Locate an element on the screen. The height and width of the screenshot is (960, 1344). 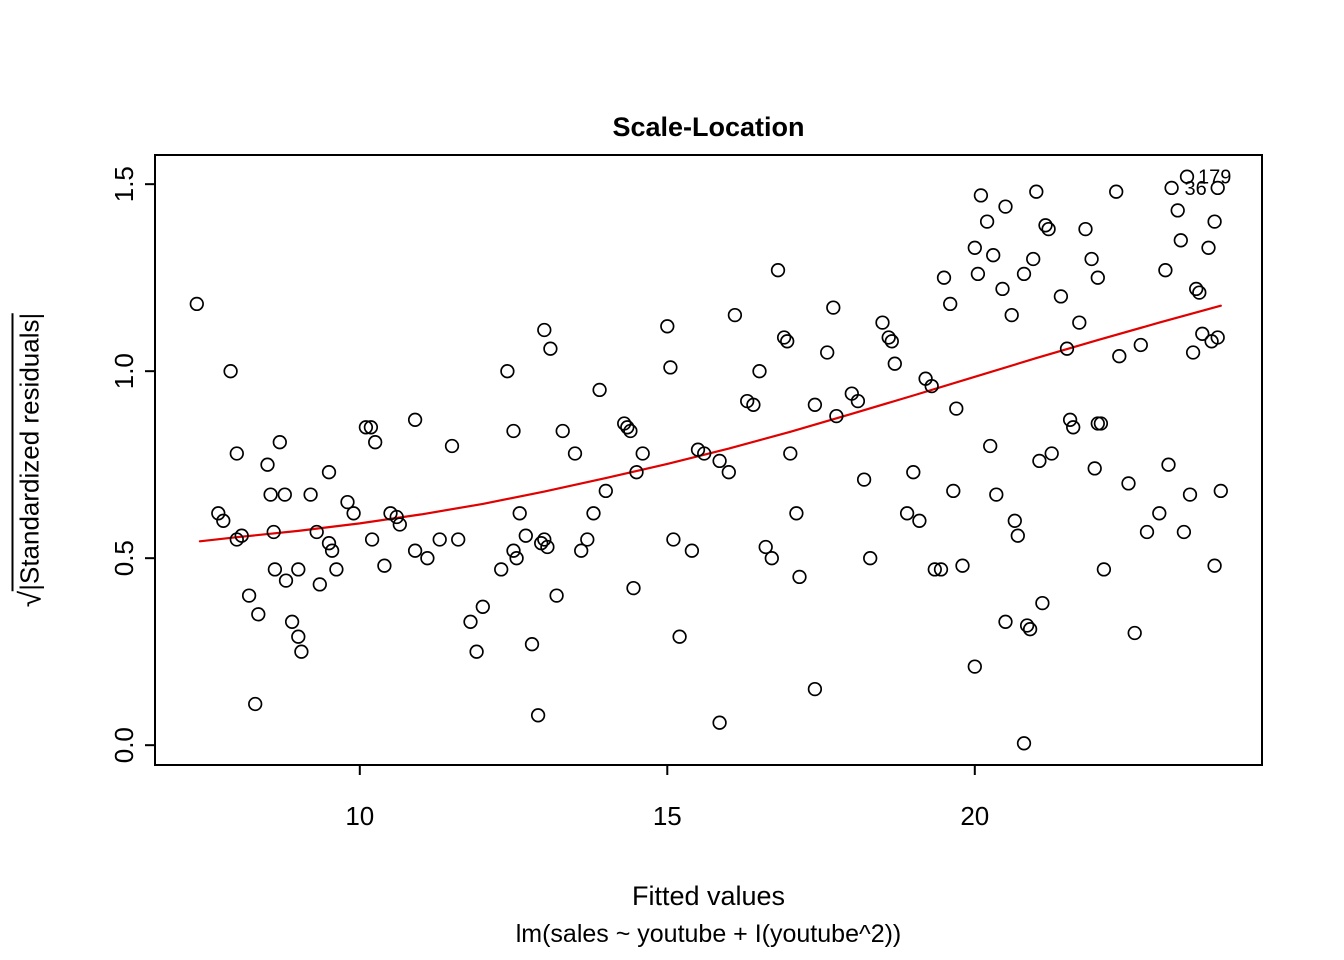
model-formula-label: lm(sales ~ youtube + I(youtube^2)) is located at coordinates (708, 934).